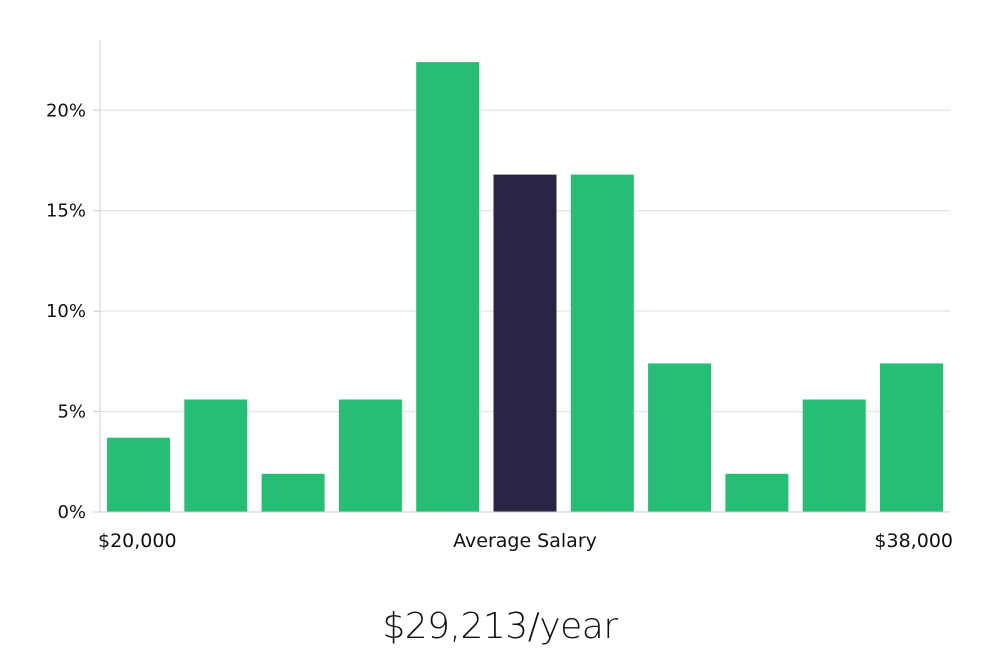 The width and height of the screenshot is (1000, 660). I want to click on y-tick-label: 0%, so click(71, 512).